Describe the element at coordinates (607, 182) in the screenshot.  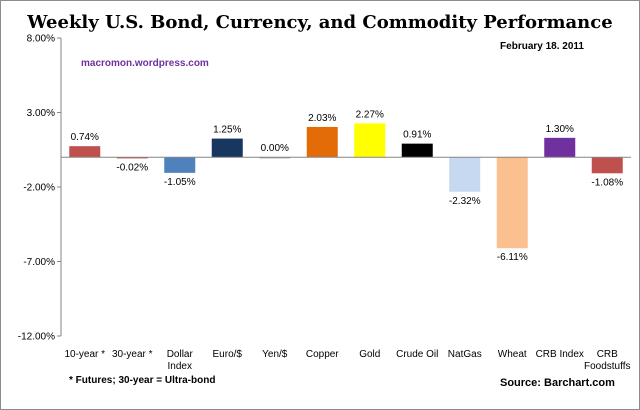
I see `data-label: -1.08%` at that location.